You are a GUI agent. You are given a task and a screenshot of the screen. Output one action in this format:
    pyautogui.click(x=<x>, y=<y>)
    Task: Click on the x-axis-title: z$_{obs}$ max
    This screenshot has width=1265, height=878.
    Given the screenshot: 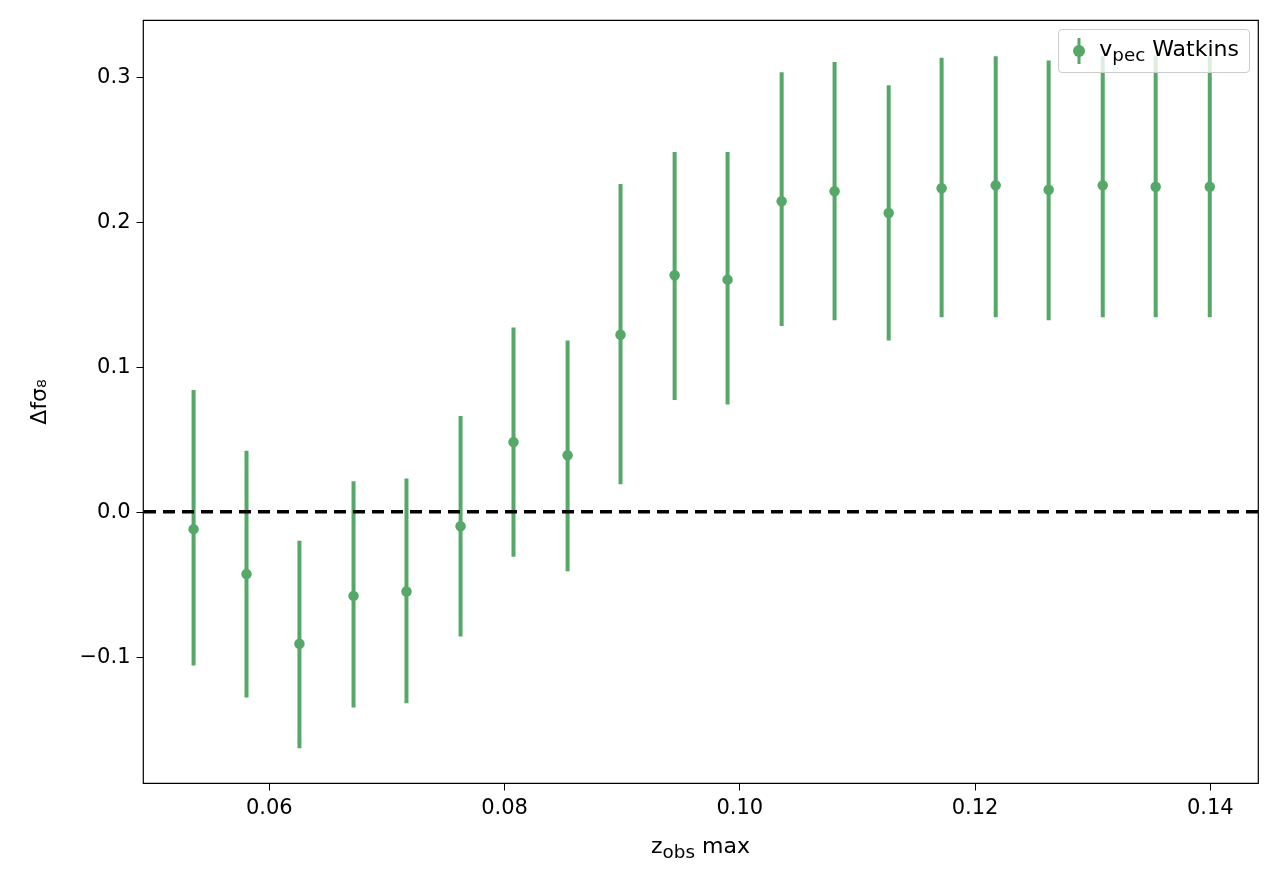 What is the action you would take?
    pyautogui.click(x=700, y=848)
    